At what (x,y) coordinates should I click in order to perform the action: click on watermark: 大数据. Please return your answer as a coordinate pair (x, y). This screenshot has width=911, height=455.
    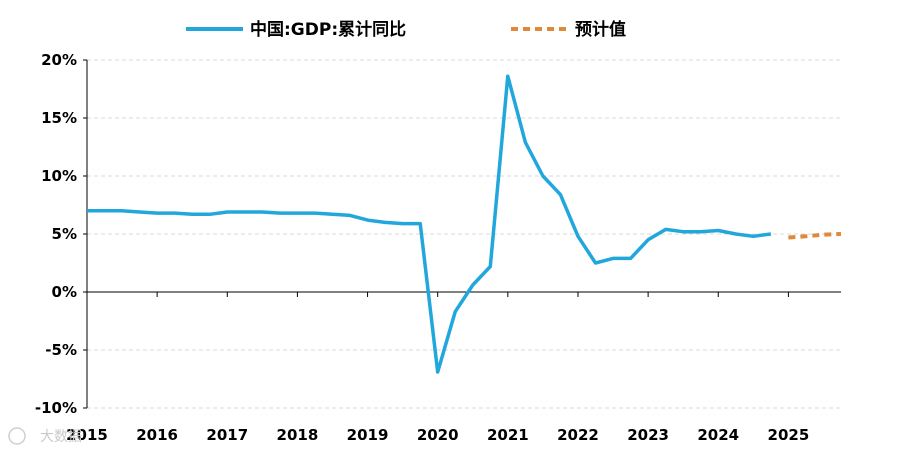
    Looking at the image, I should click on (45, 436).